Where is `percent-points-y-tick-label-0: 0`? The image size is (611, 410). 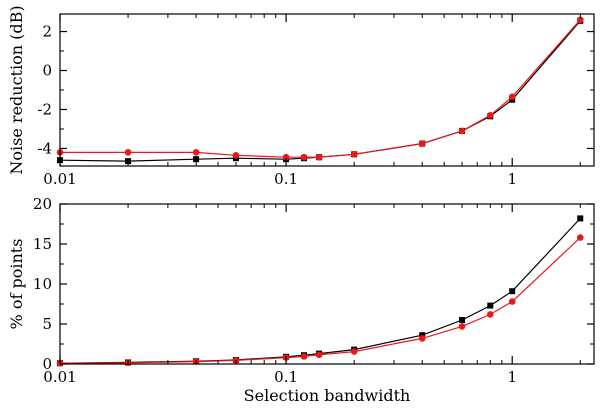 percent-points-y-tick-label-0: 0 is located at coordinates (47, 364).